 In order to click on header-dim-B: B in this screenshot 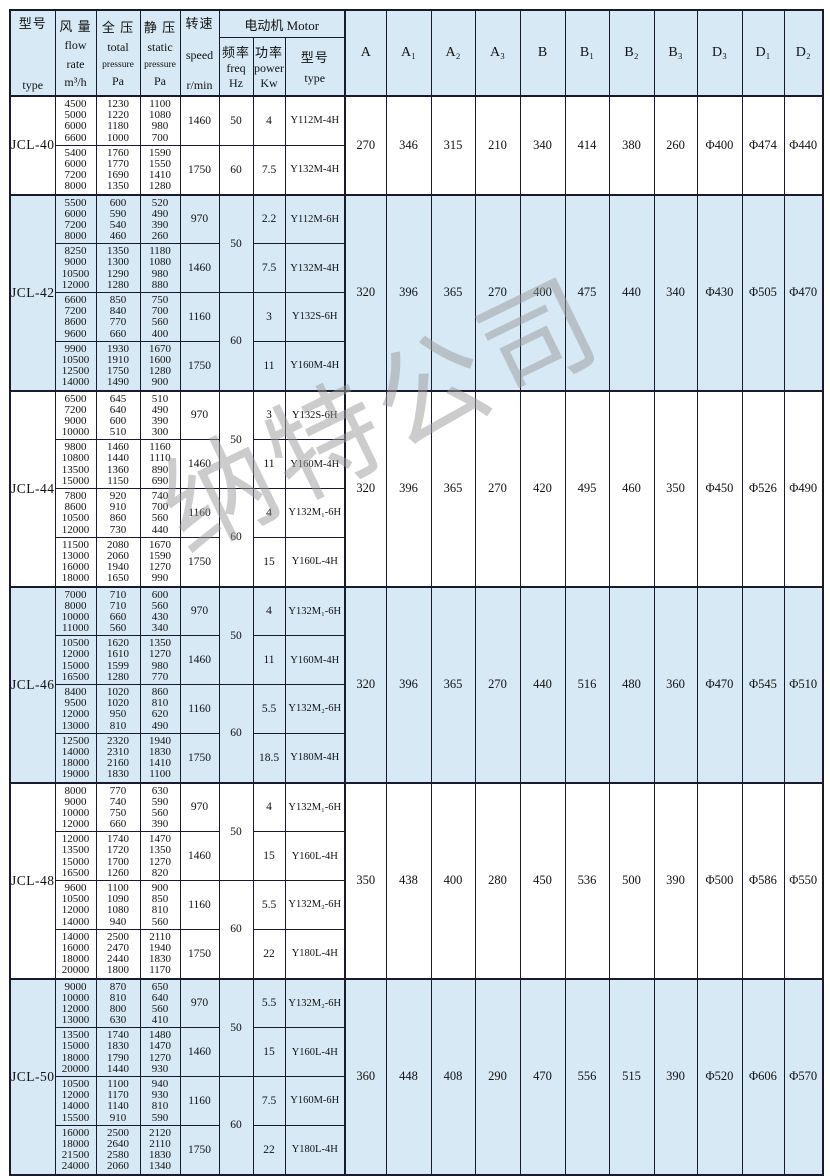, I will do `click(542, 53)`.